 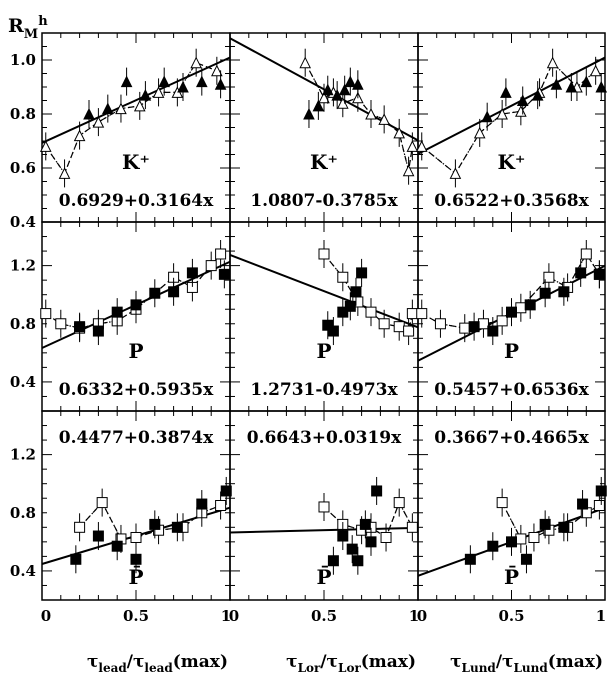 What do you see at coordinates (157, 663) in the screenshot?
I see `x-axis-label: τlead/τlead(max)` at bounding box center [157, 663].